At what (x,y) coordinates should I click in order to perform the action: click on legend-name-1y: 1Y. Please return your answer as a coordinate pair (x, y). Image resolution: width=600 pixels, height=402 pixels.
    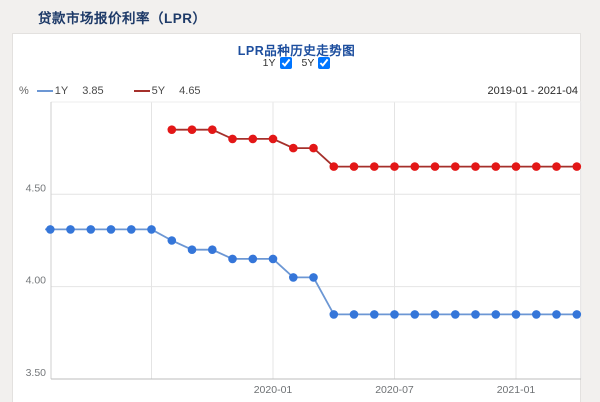
    Looking at the image, I should click on (61, 91).